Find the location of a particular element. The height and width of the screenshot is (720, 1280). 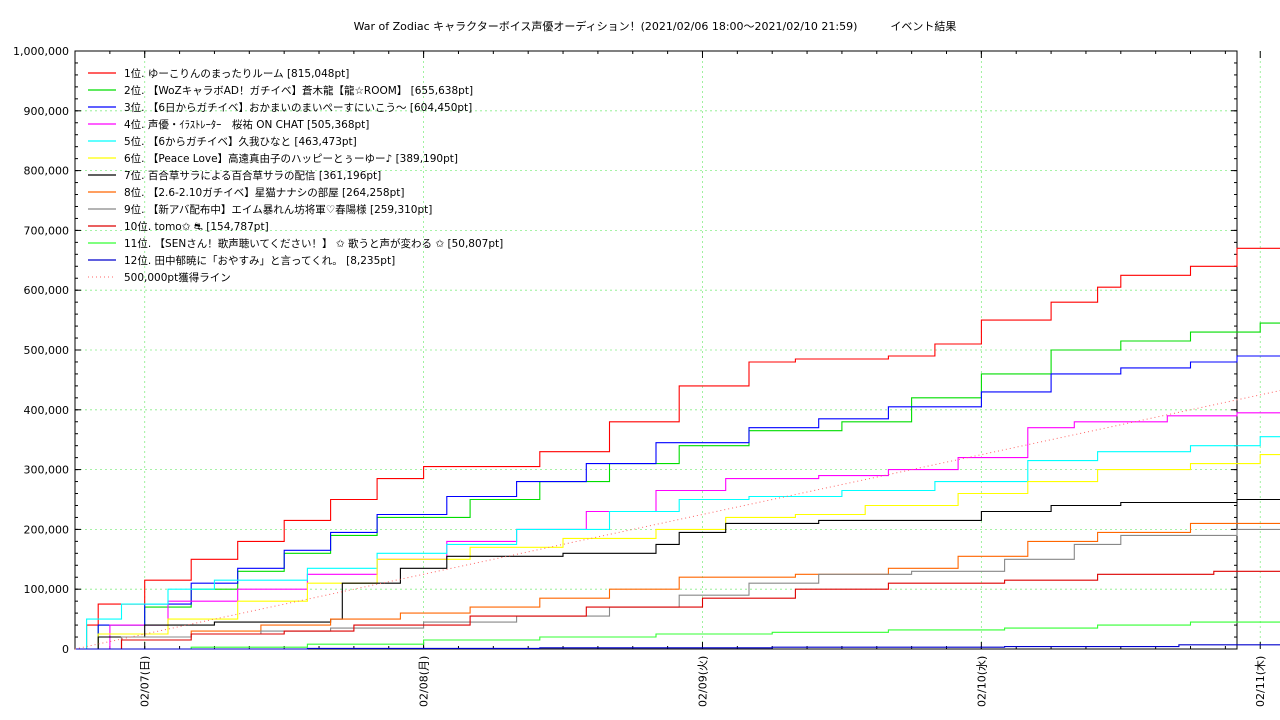

y-tick-label: 400,000 is located at coordinates (47, 410).